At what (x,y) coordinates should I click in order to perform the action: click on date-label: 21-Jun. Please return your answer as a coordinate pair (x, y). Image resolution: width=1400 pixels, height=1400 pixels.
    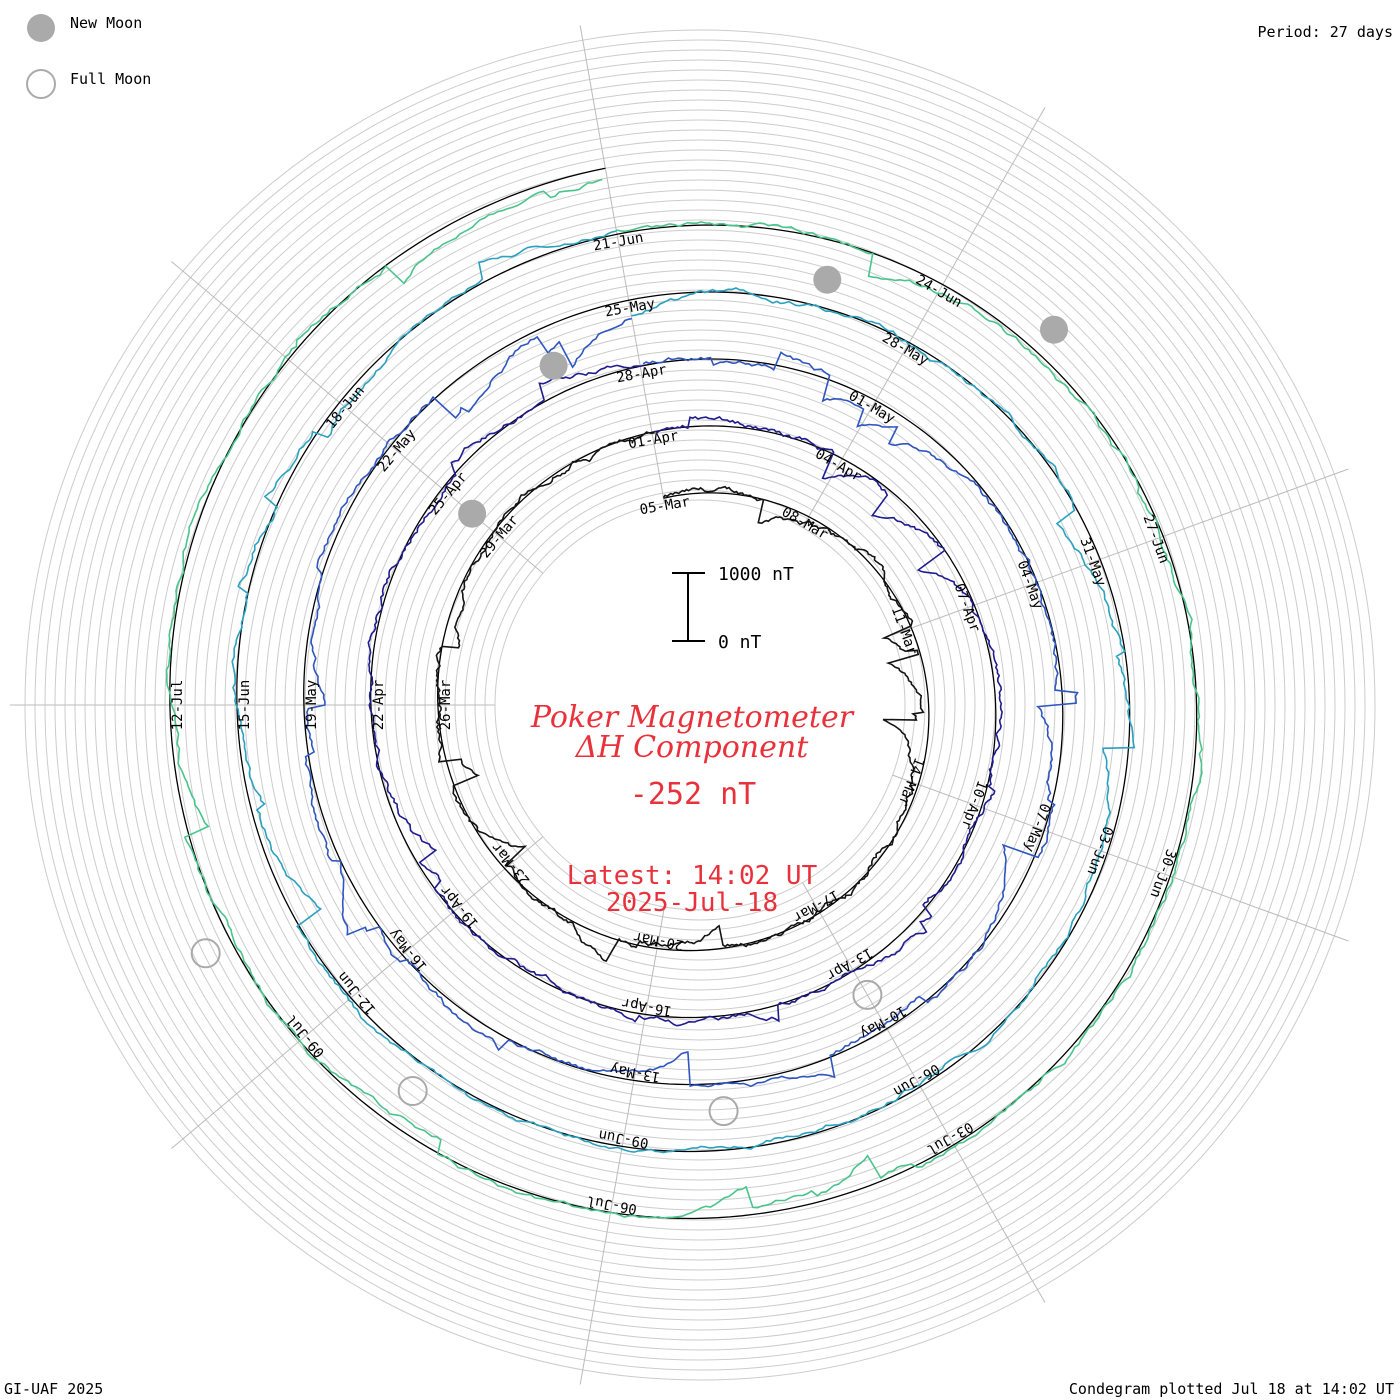
    Looking at the image, I should click on (618, 242).